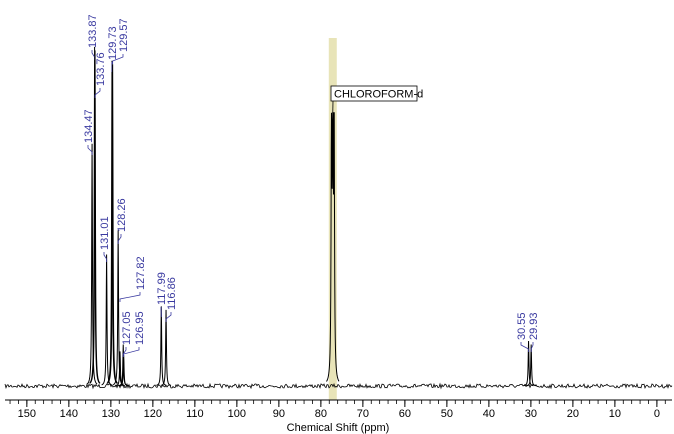 The width and height of the screenshot is (674, 434). Describe the element at coordinates (332, 219) in the screenshot. I see `solvent-highlight` at that location.